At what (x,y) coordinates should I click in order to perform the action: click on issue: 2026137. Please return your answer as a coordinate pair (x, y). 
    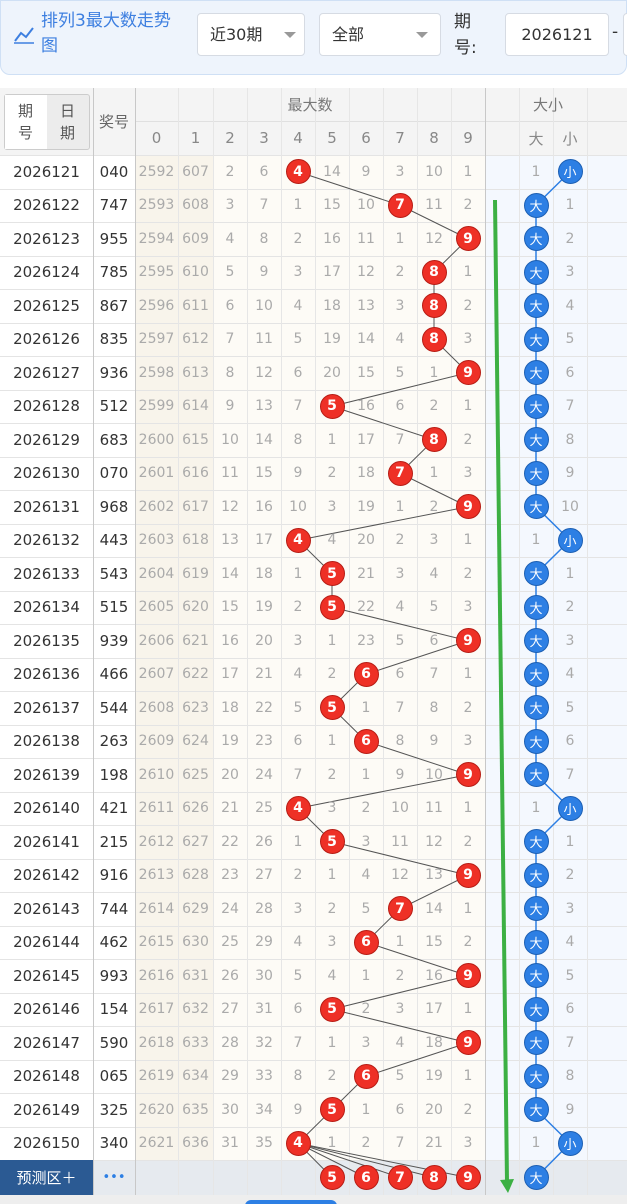
    Looking at the image, I should click on (46, 707).